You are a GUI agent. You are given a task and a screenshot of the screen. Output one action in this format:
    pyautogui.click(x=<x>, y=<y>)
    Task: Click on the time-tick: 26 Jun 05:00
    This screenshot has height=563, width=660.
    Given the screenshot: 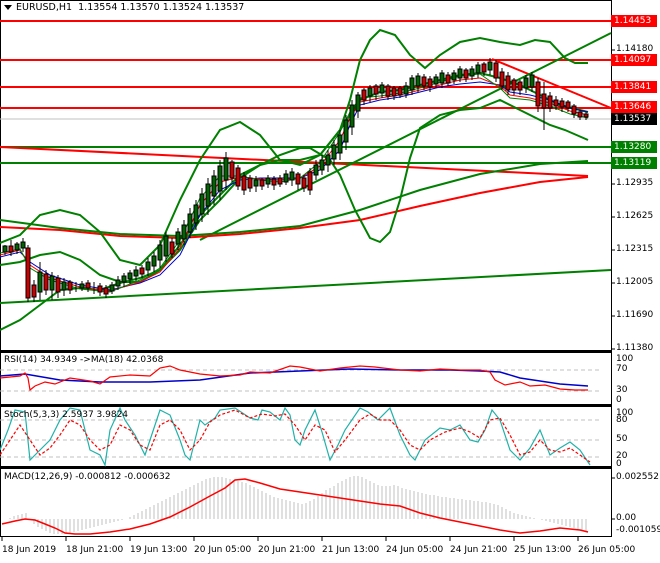 What is the action you would take?
    pyautogui.click(x=607, y=550)
    